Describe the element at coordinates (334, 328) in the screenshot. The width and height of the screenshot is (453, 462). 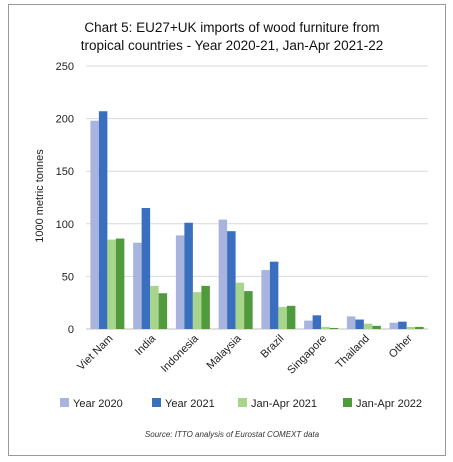
I see `bar-singapore-jan-apr-2022` at that location.